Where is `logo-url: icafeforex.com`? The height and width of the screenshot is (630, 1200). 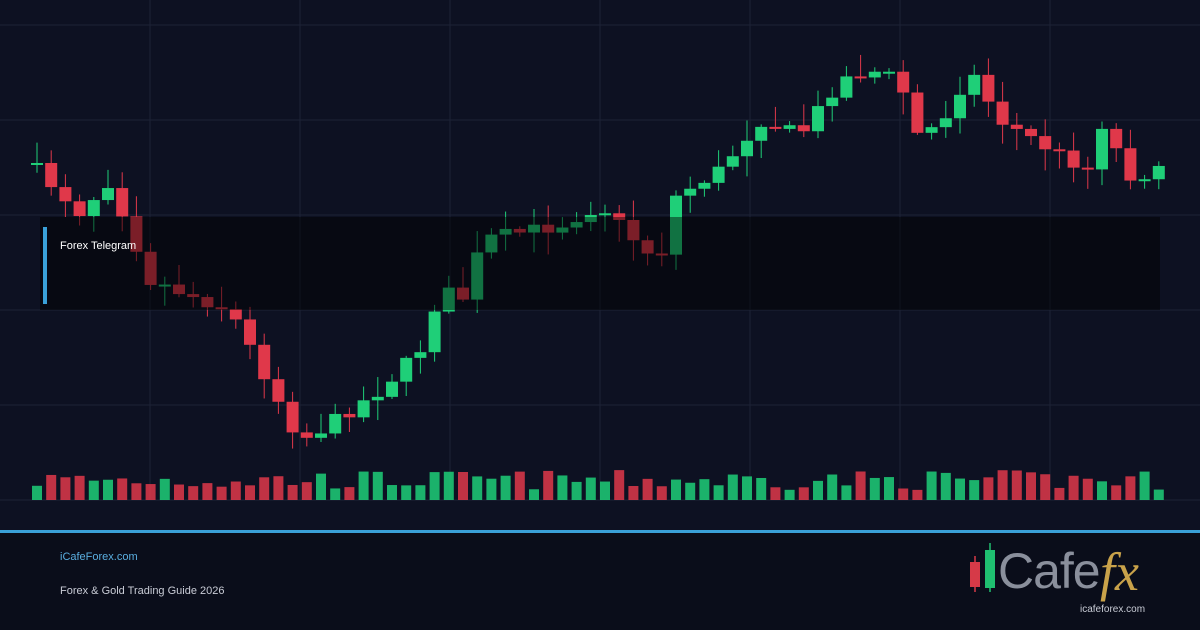
logo-url: icafeforex.com is located at coordinates (1112, 609).